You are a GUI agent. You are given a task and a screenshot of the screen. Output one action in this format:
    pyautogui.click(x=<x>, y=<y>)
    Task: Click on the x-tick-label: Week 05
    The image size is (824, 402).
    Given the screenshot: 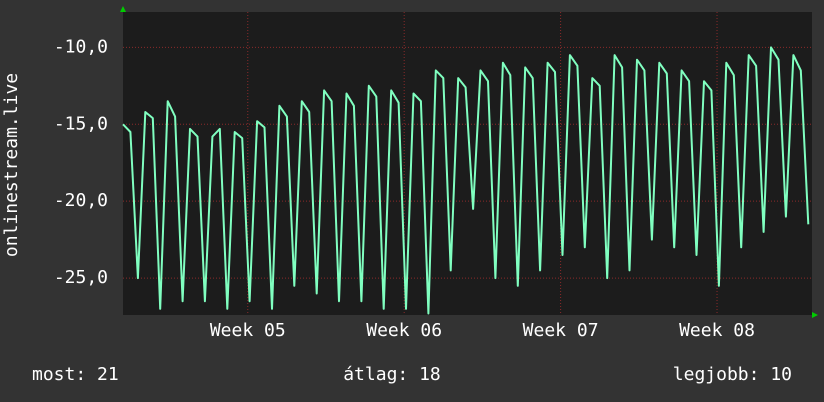 What is the action you would take?
    pyautogui.click(x=248, y=330)
    